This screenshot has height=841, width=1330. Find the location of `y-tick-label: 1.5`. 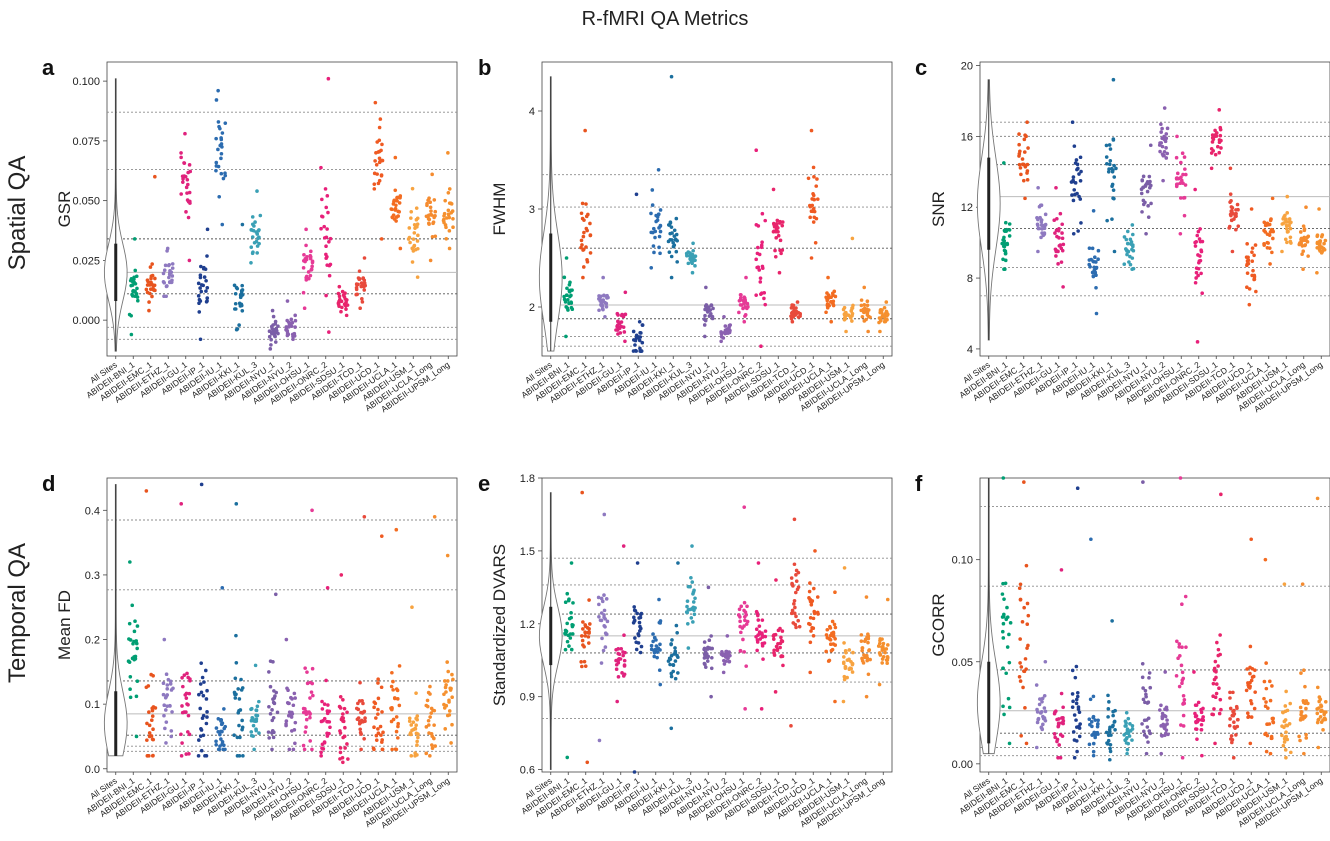

y-tick-label: 1.5 is located at coordinates (527, 552).